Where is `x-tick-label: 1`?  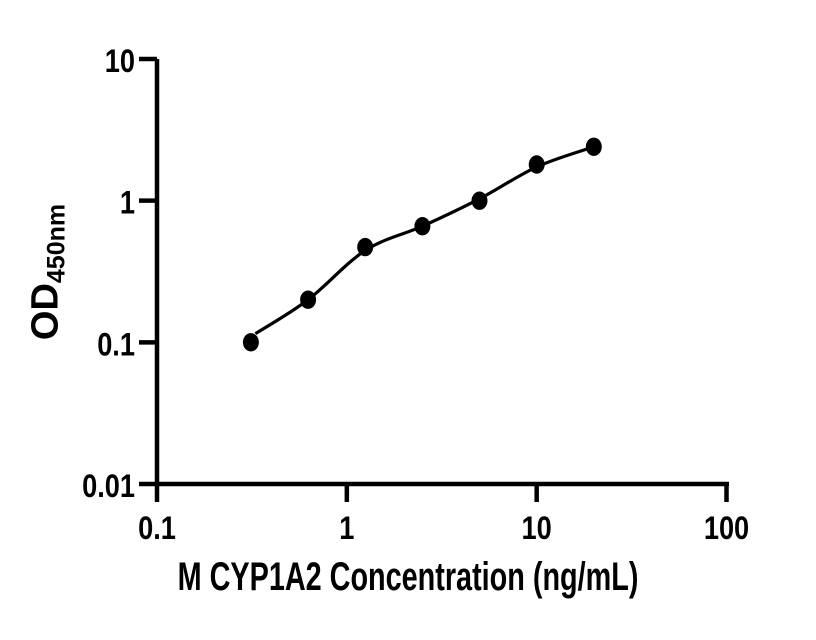
x-tick-label: 1 is located at coordinates (346, 529).